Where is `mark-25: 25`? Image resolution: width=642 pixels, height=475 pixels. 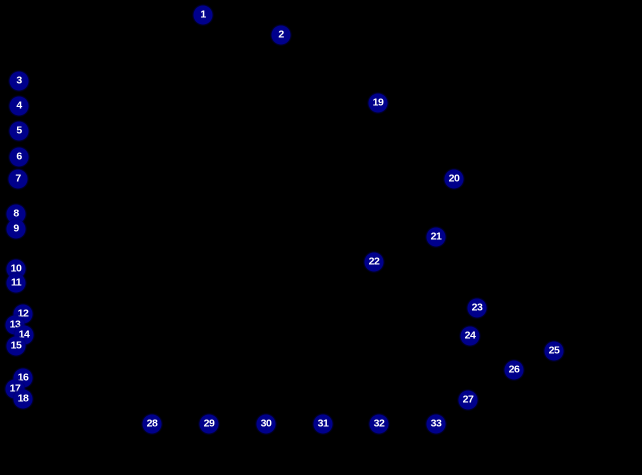 mark-25: 25 is located at coordinates (554, 351).